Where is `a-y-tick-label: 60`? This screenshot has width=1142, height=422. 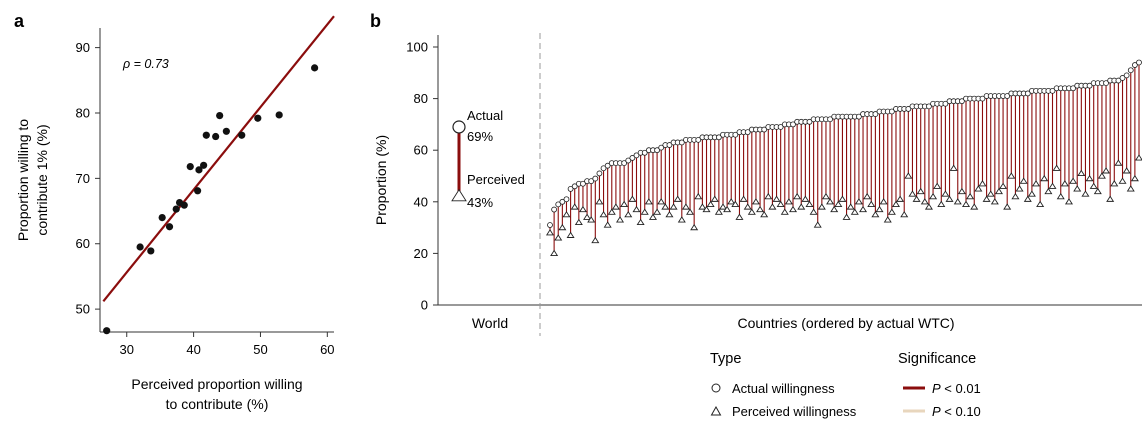 a-y-tick-label: 60 is located at coordinates (83, 243).